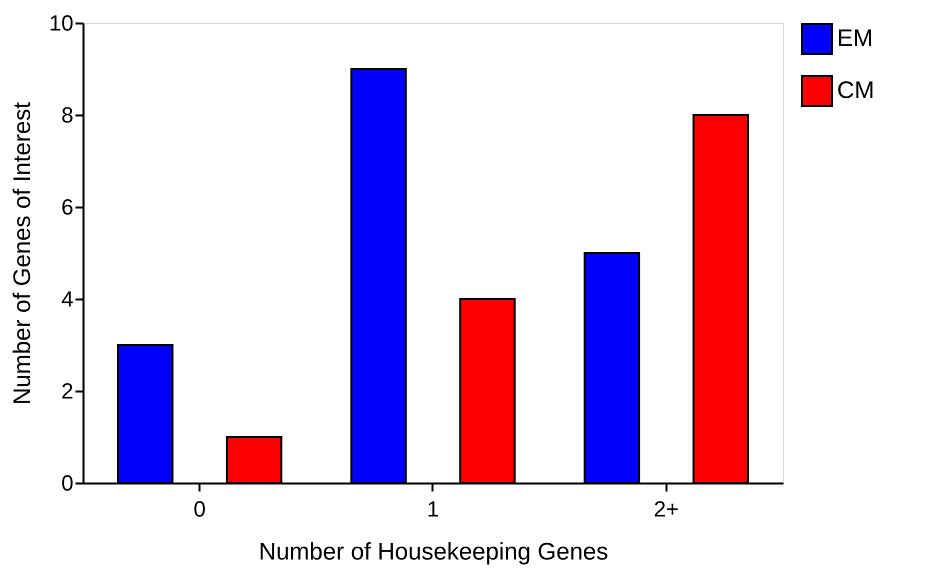  Describe the element at coordinates (67, 483) in the screenshot. I see `y-tick-label: 0` at that location.